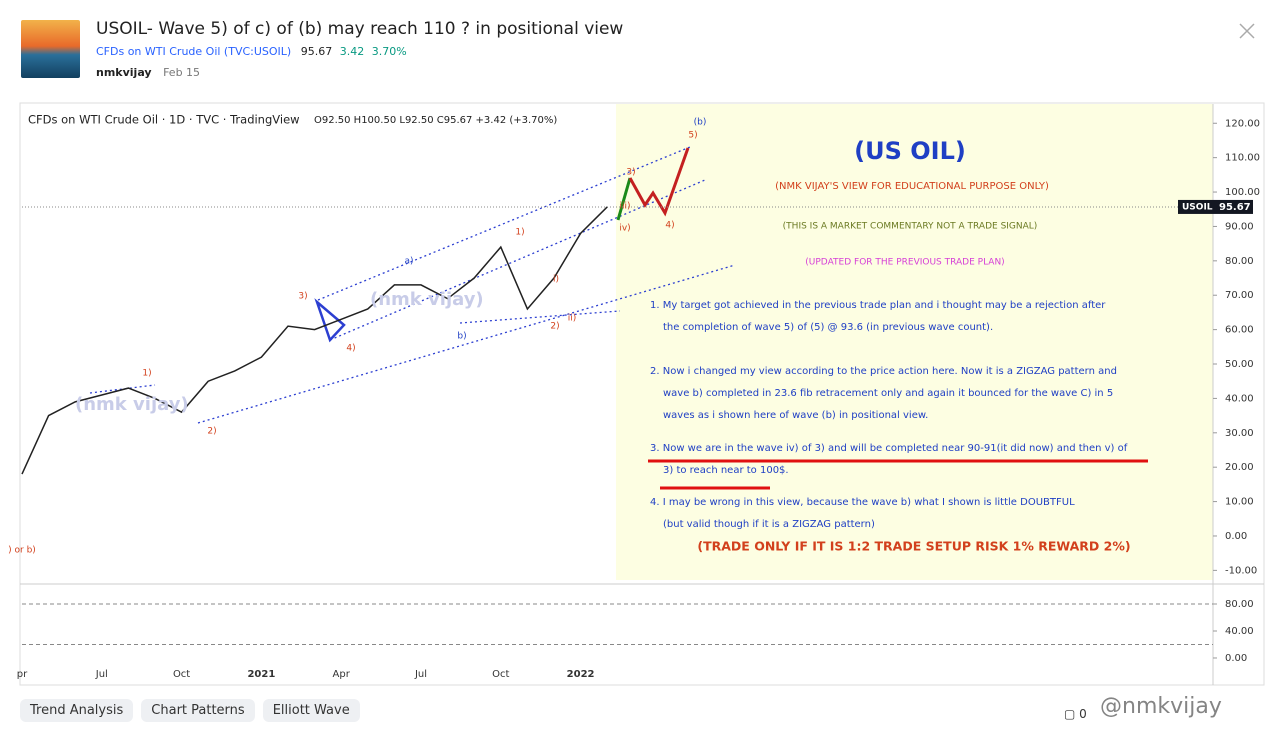  What do you see at coordinates (1247, 31) in the screenshot?
I see `close-button` at bounding box center [1247, 31].